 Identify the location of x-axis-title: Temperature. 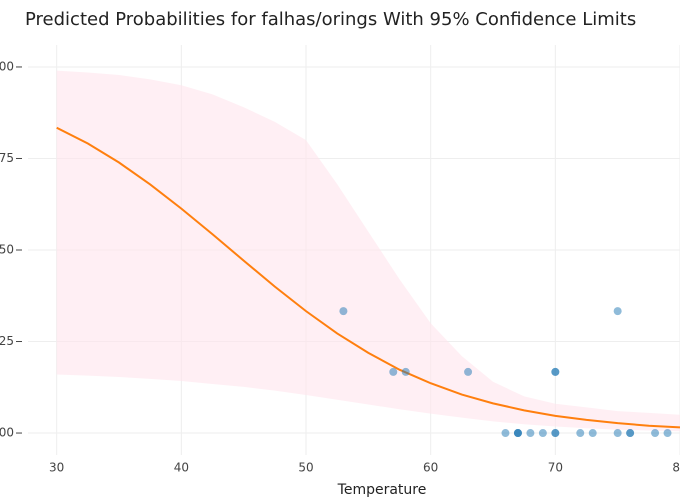
(382, 490).